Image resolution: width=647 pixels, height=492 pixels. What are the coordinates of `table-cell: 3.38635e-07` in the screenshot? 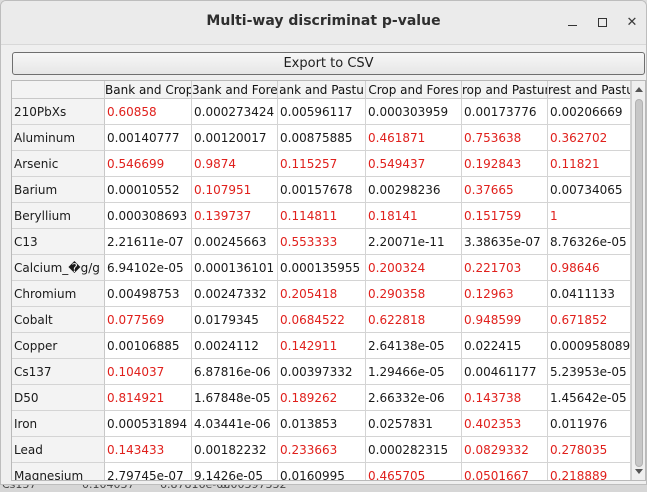 It's located at (505, 242).